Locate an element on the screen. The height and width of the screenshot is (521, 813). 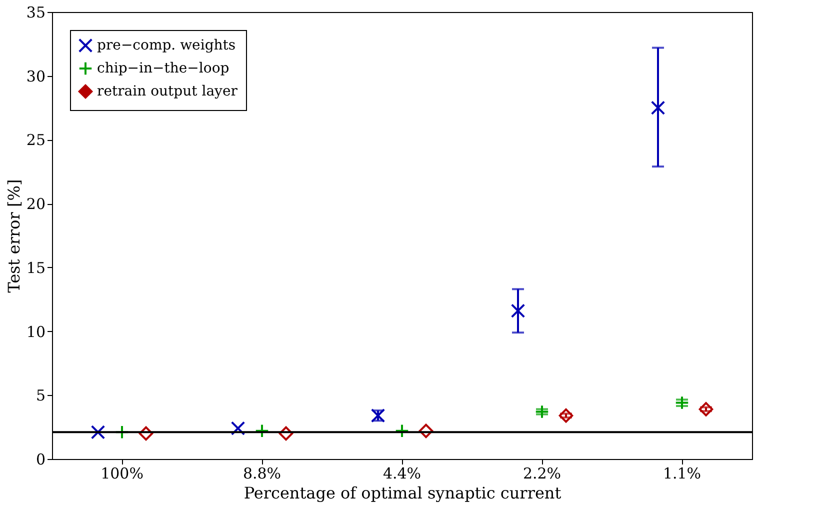
y-axis-title: Test error [%] is located at coordinates (14, 236).